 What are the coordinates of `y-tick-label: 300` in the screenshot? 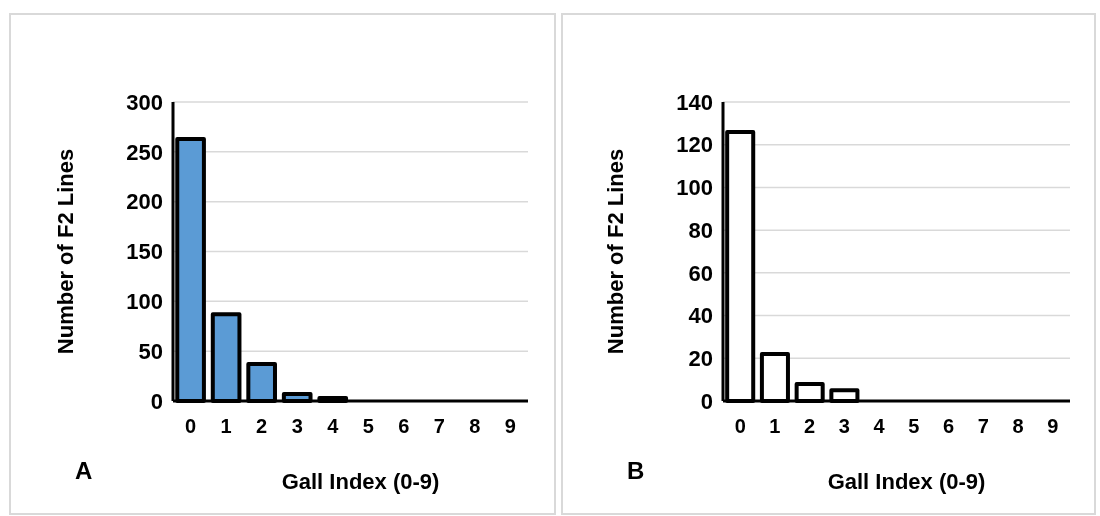 It's located at (144, 102).